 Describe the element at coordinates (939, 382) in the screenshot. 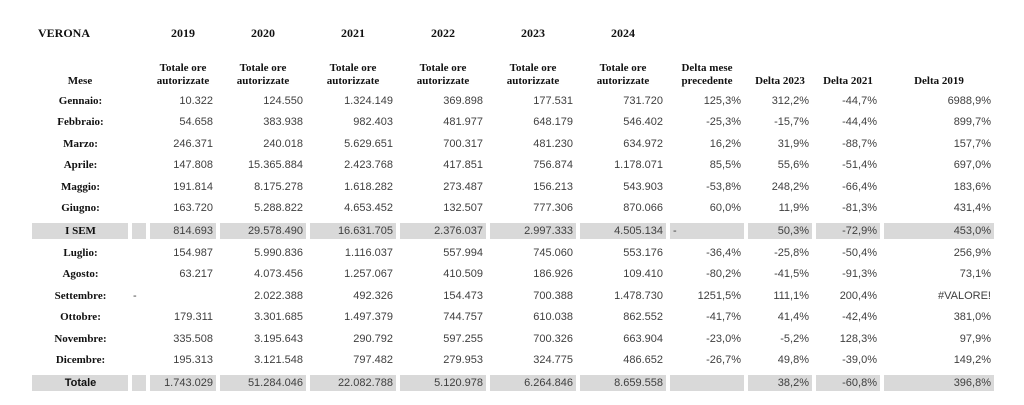

I see `cell-delta-2019: 396,8%` at that location.